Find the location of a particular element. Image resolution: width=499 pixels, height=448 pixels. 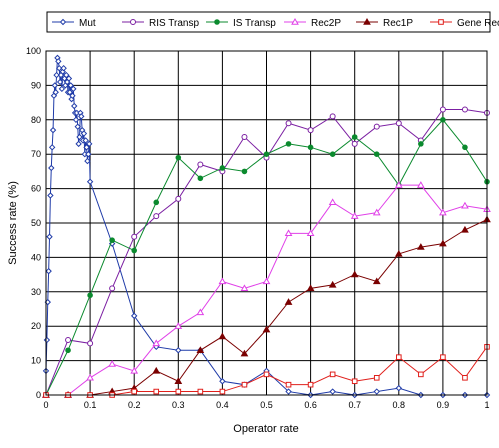

x-tick-label: 0.7 is located at coordinates (354, 405).